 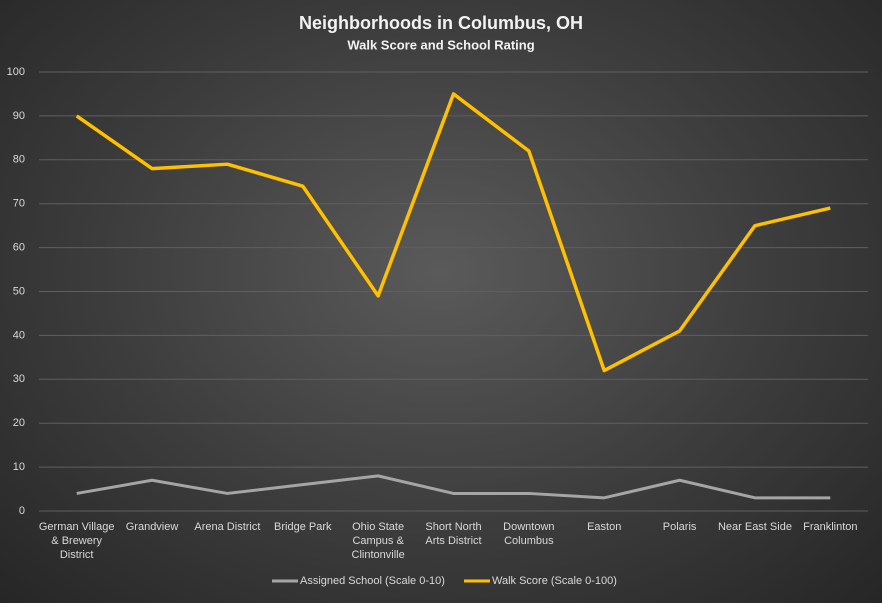 What do you see at coordinates (754, 527) in the screenshot?
I see `x-tick-label: Near East Side` at bounding box center [754, 527].